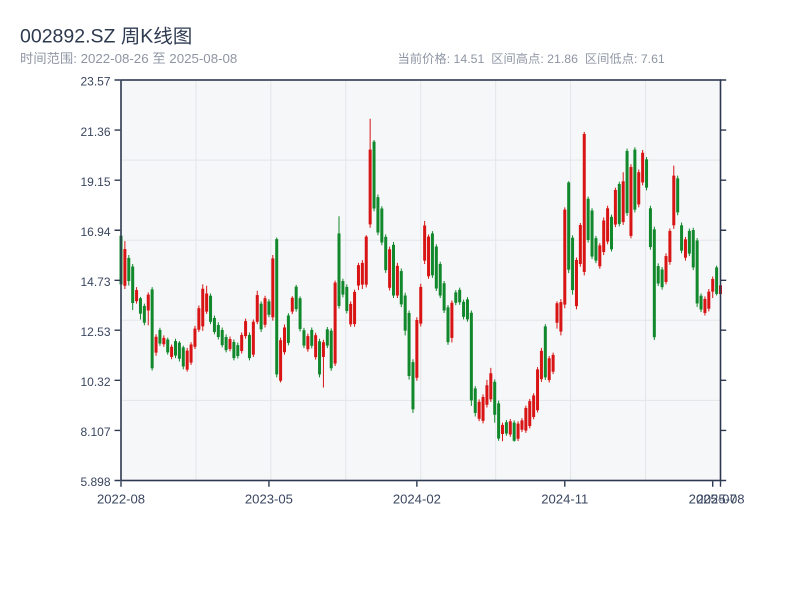  What do you see at coordinates (95, 282) in the screenshot?
I see `svg-text: 14.73` at bounding box center [95, 282].